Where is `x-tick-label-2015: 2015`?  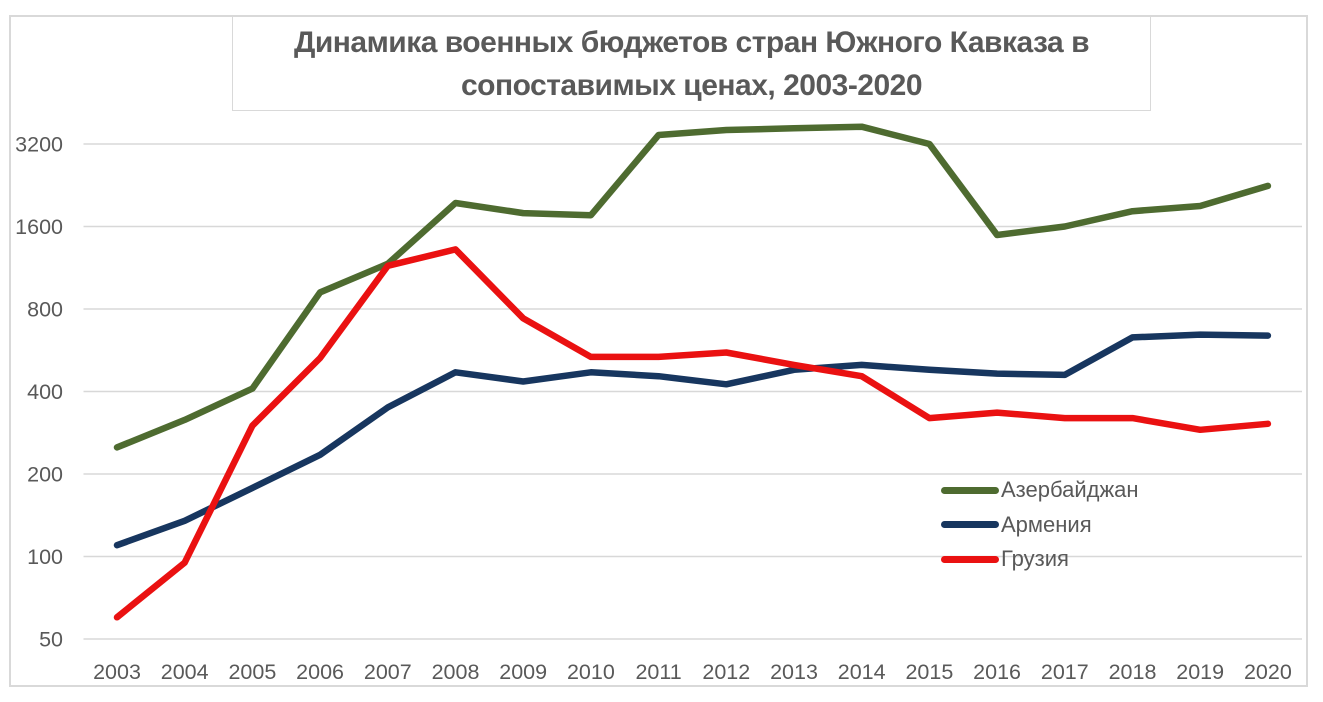 x-tick-label-2015: 2015 is located at coordinates (929, 672).